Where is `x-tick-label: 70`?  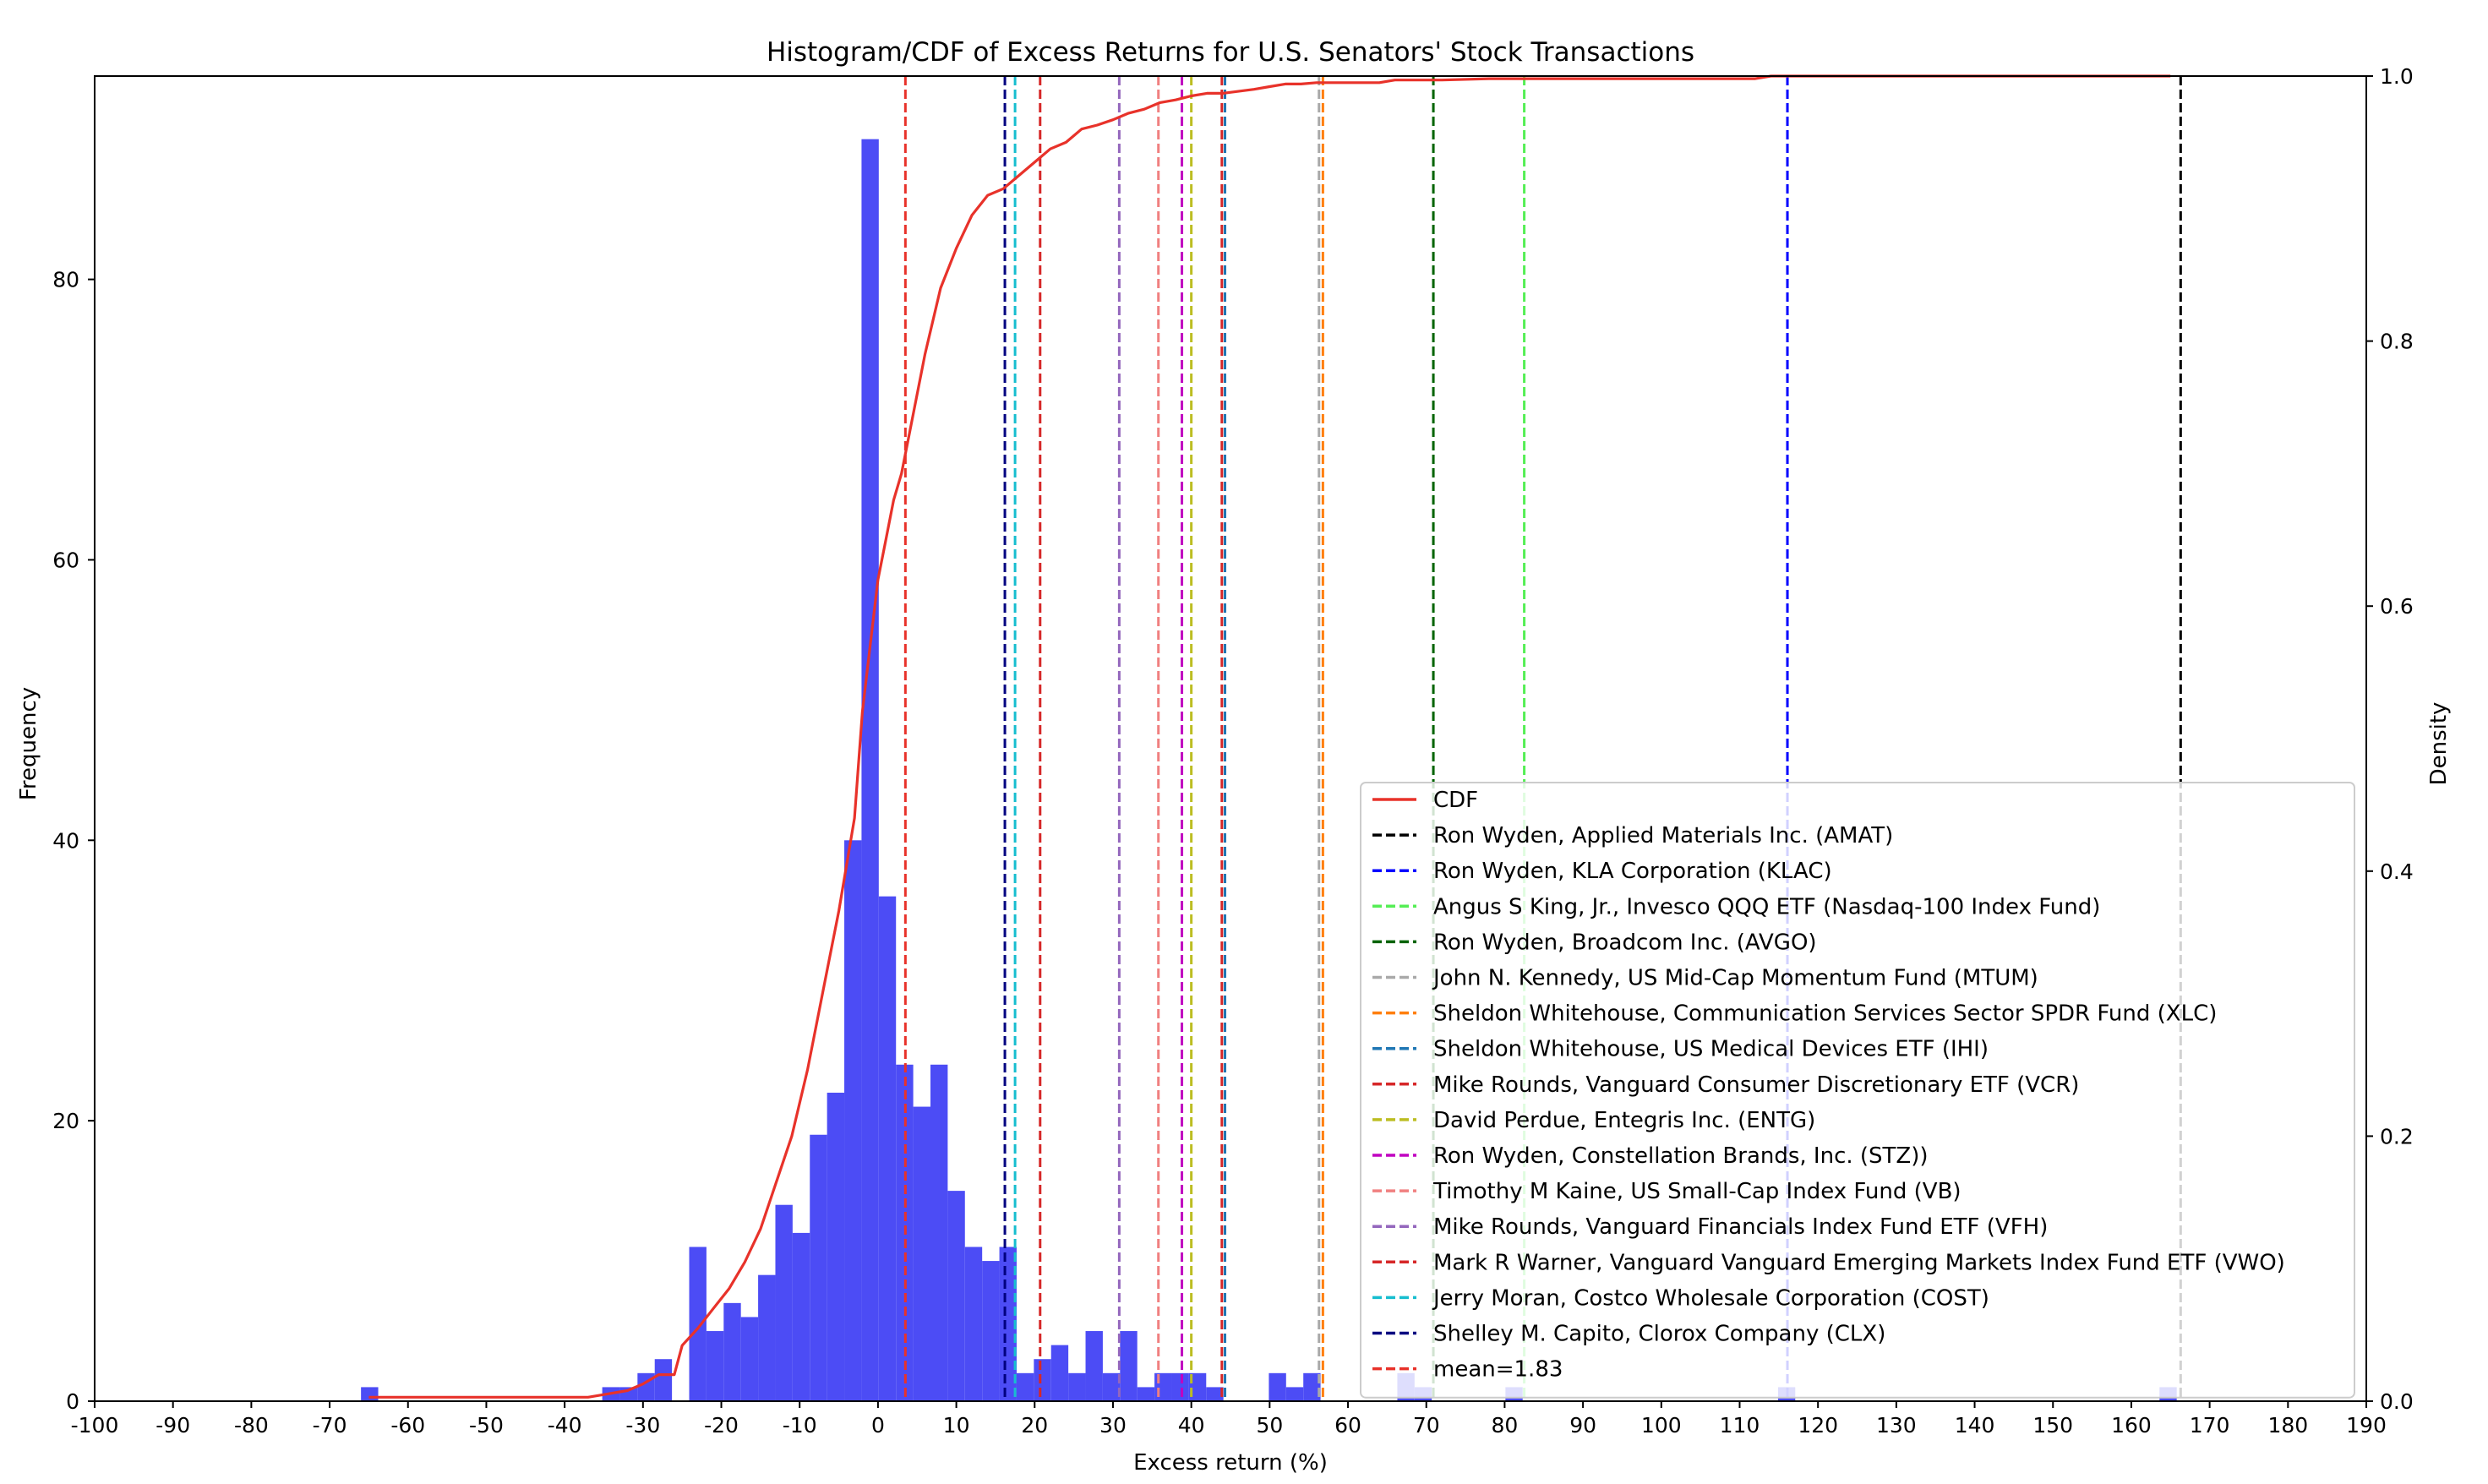
x-tick-label: 70 is located at coordinates (1426, 1426).